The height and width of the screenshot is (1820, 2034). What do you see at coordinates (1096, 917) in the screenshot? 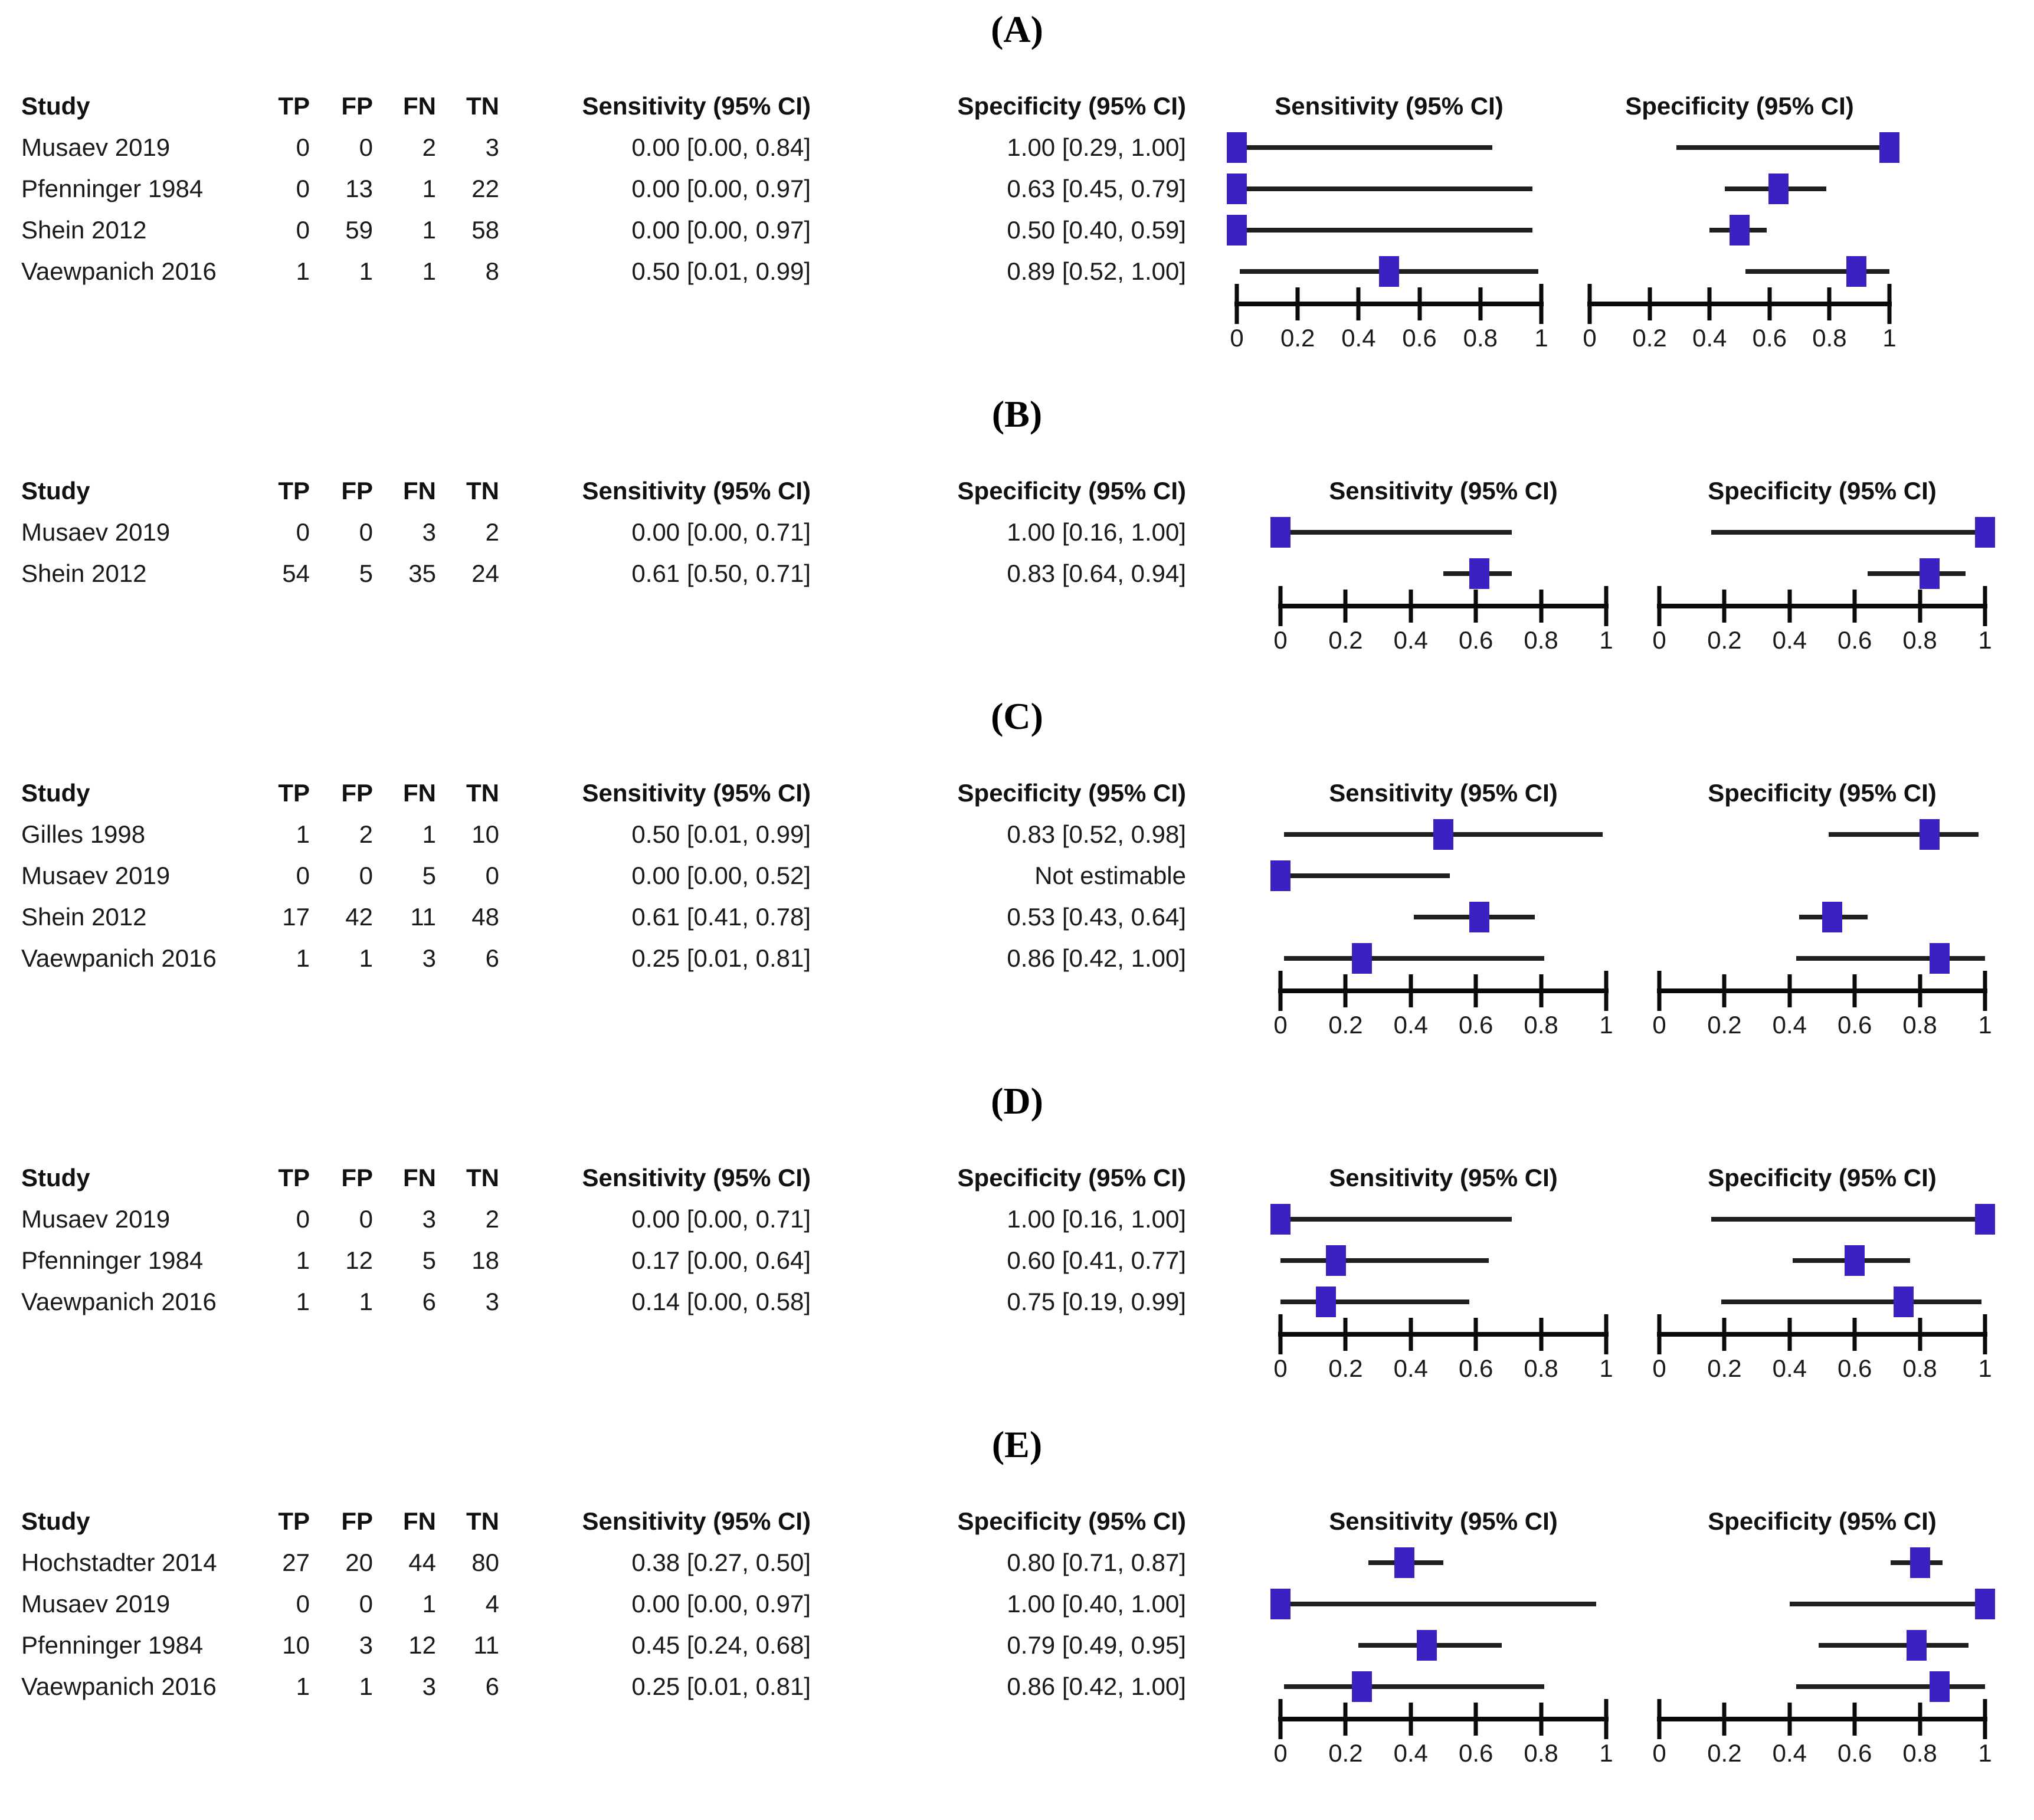
I see `specificity-ci-cell: 0.53 [0.43, 0.64]` at bounding box center [1096, 917].